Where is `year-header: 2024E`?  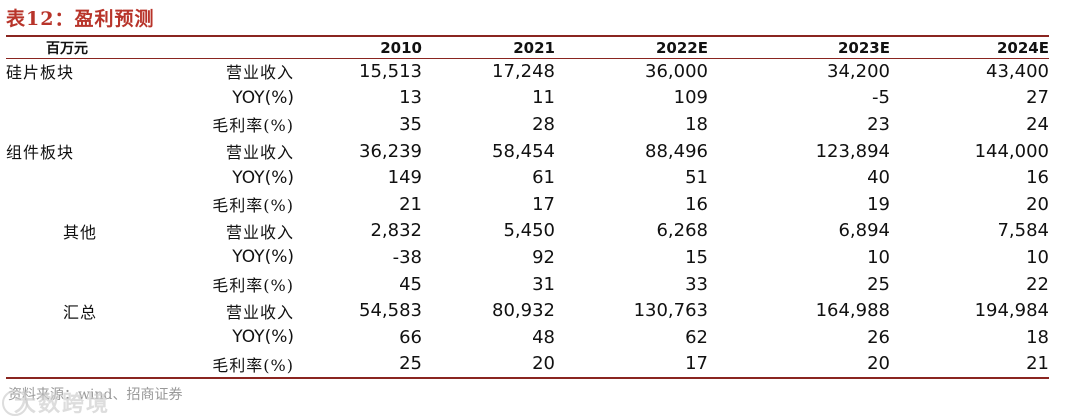
year-header: 2024E is located at coordinates (1023, 47).